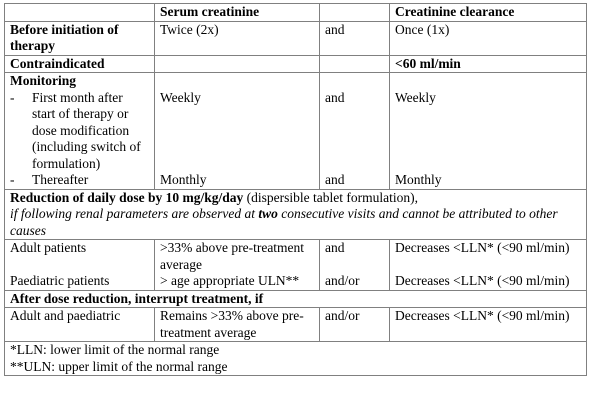 This screenshot has width=590, height=413. I want to click on row-label: Adult and paediatric, so click(79, 324).